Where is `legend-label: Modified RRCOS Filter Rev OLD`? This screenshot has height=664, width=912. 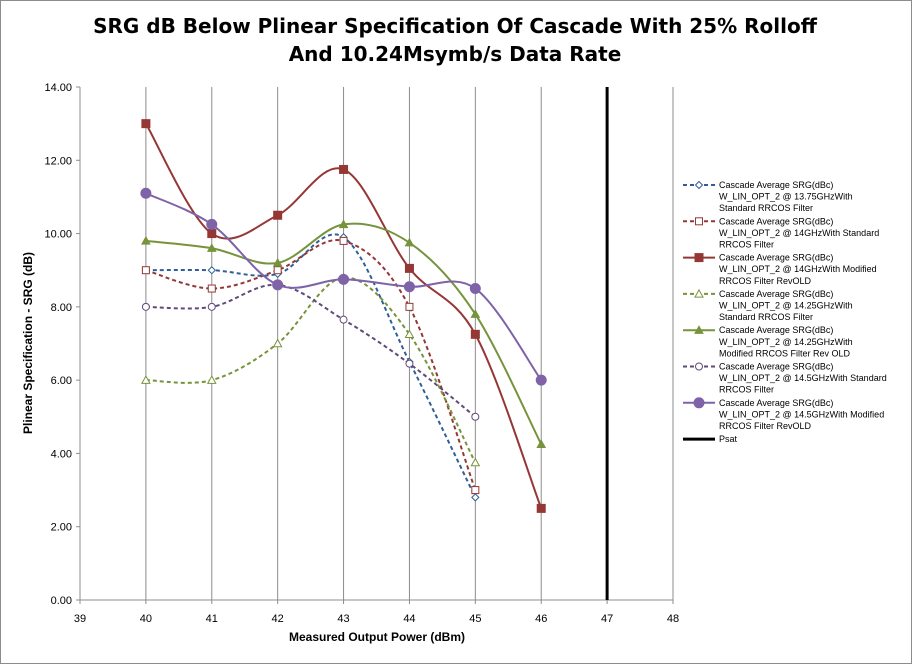 legend-label: Modified RRCOS Filter Rev OLD is located at coordinates (785, 353).